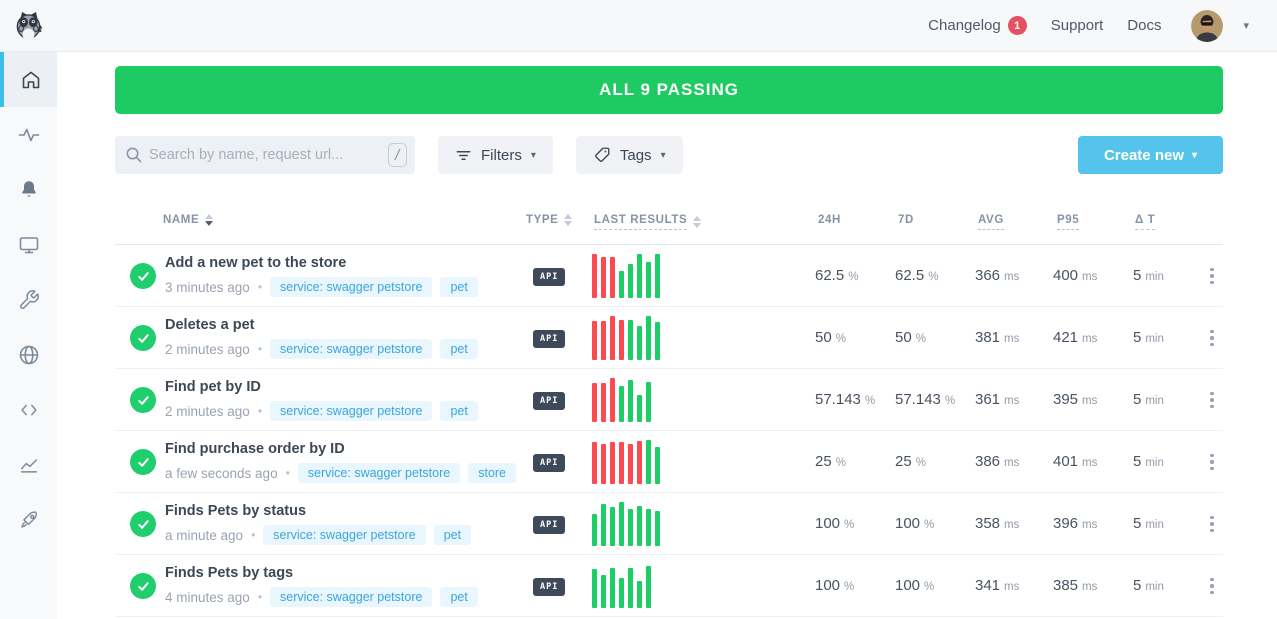  I want to click on search-input, so click(265, 155).